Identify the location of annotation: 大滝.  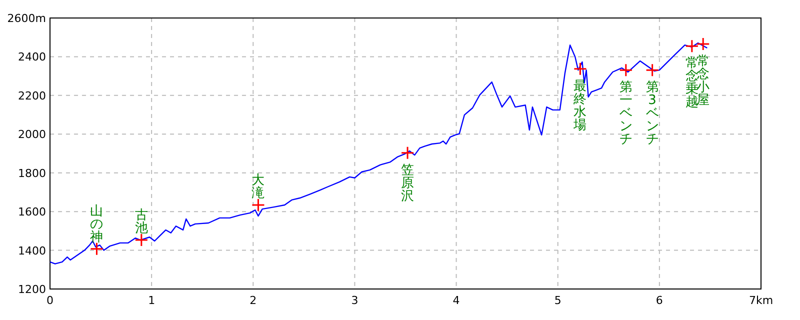
(258, 187).